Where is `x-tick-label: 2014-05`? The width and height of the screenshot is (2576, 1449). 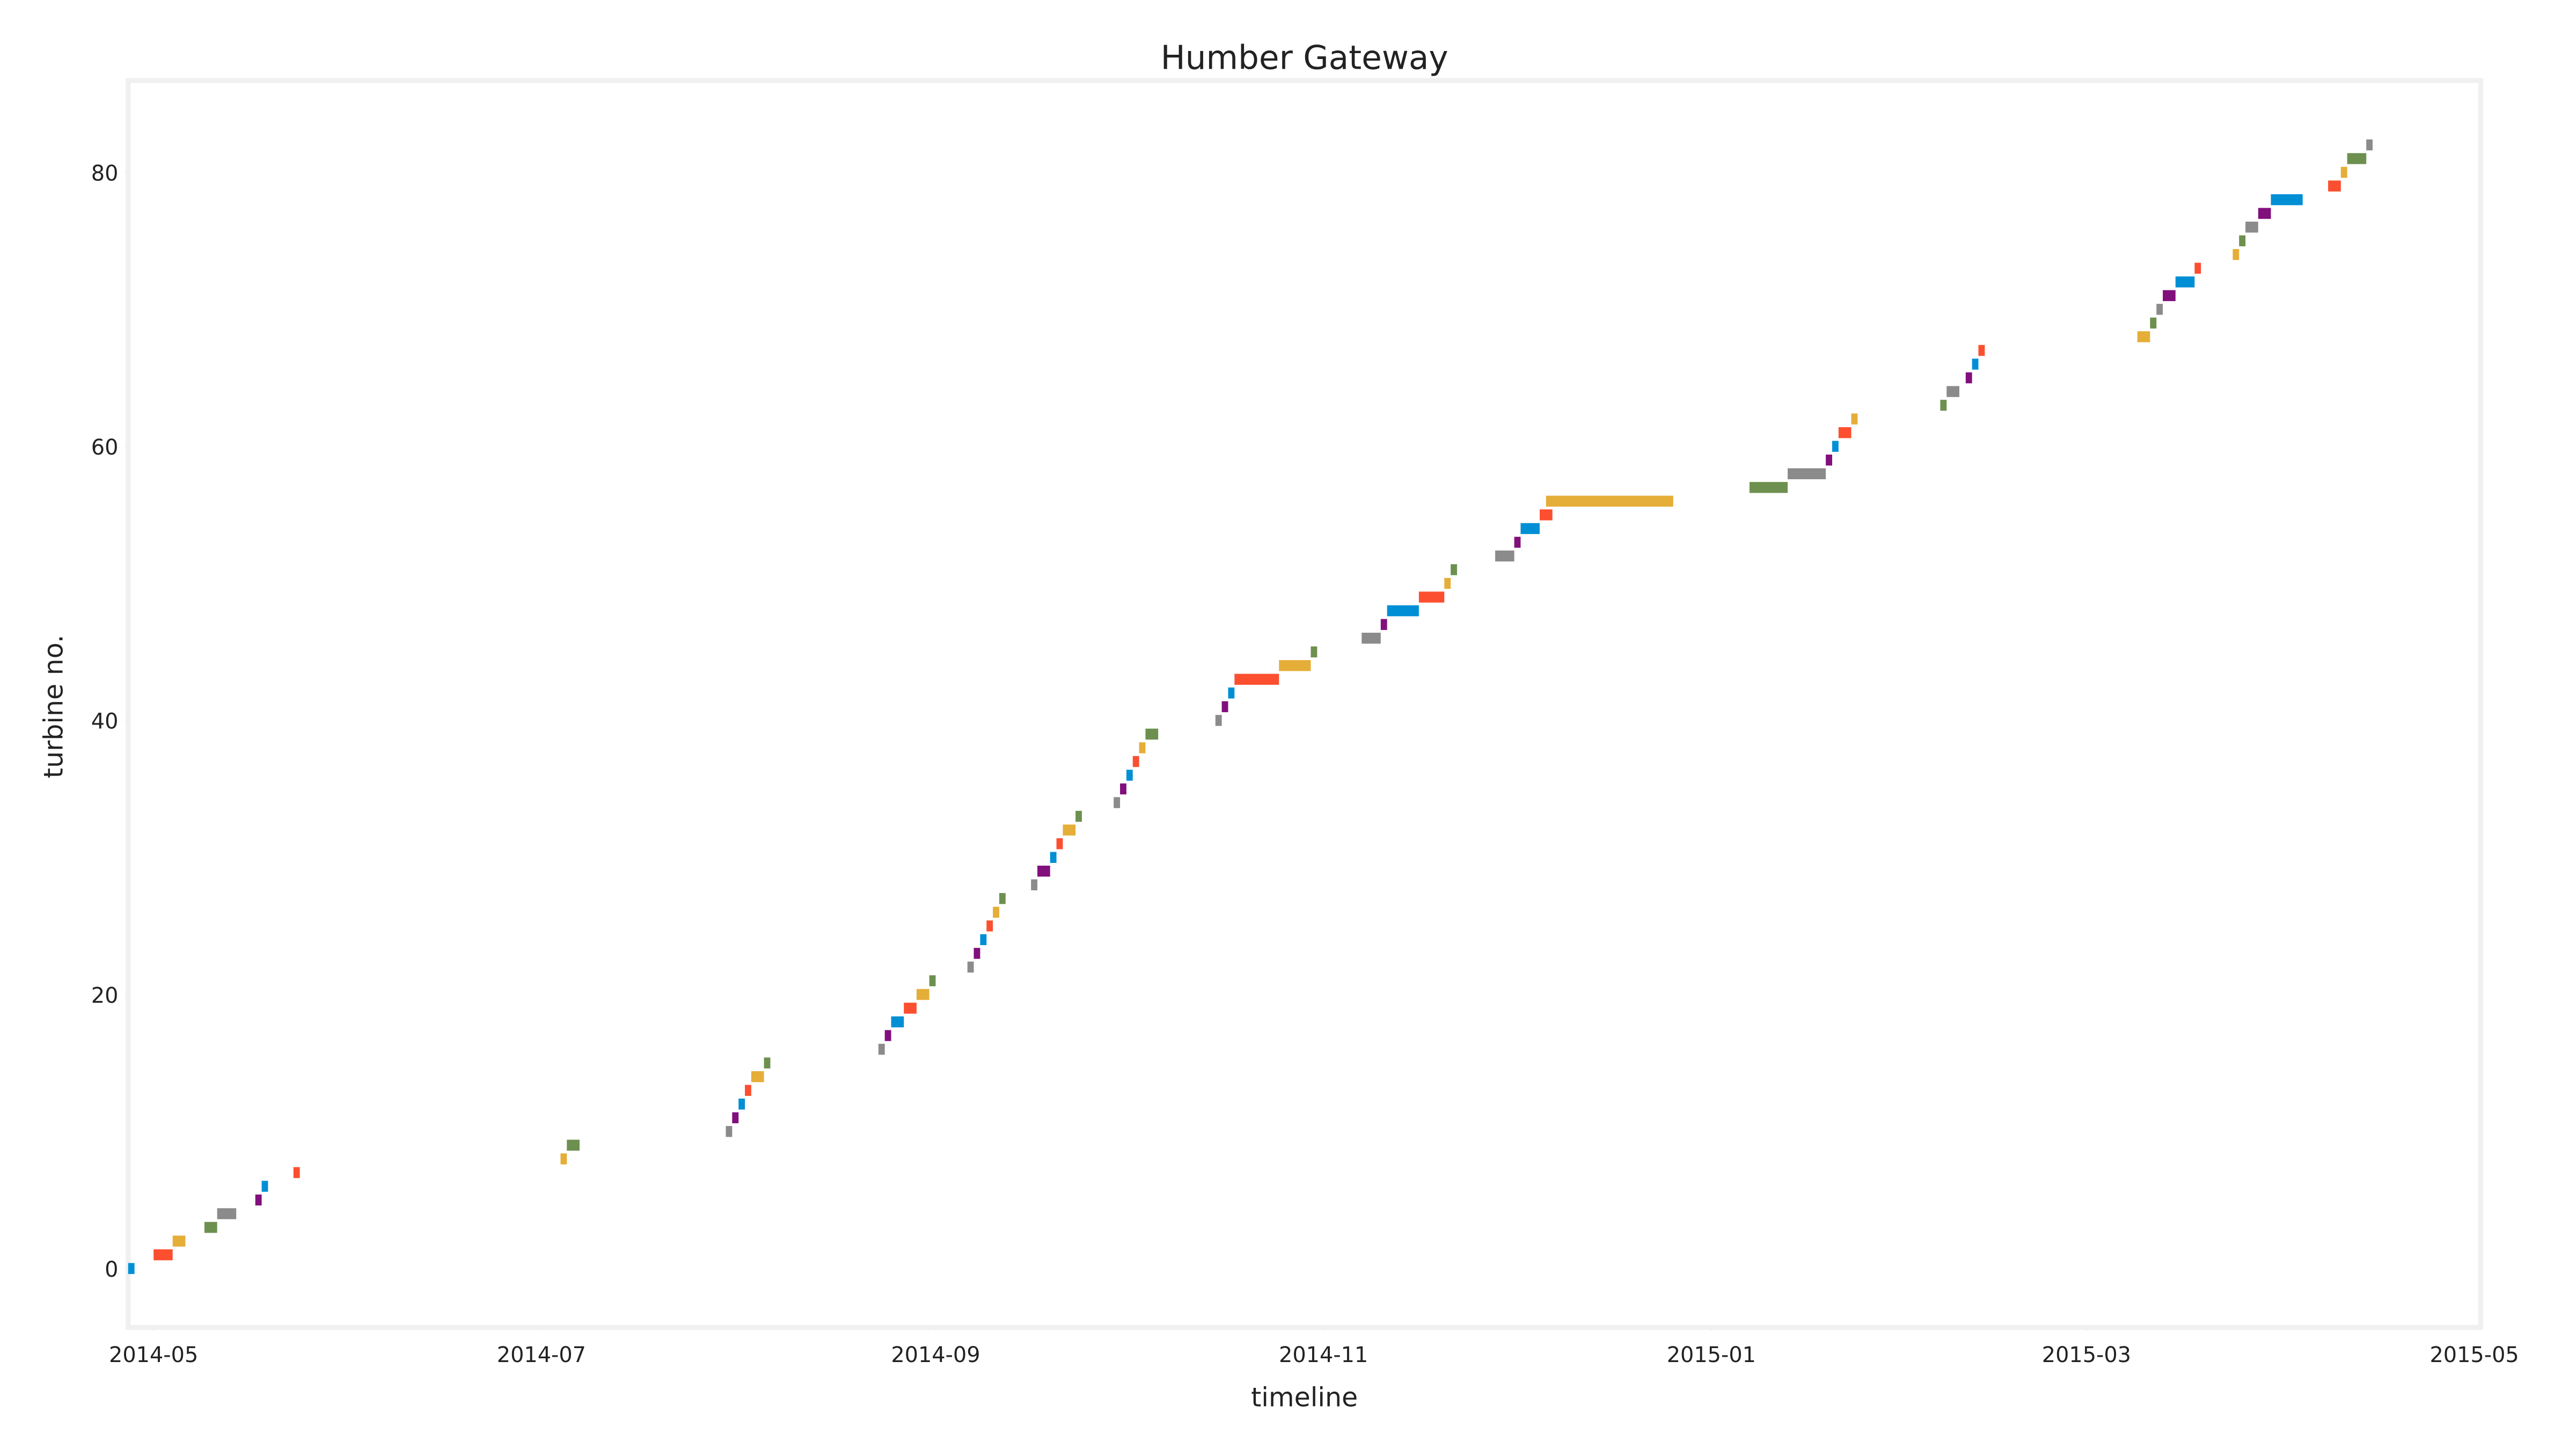 x-tick-label: 2014-05 is located at coordinates (153, 1355).